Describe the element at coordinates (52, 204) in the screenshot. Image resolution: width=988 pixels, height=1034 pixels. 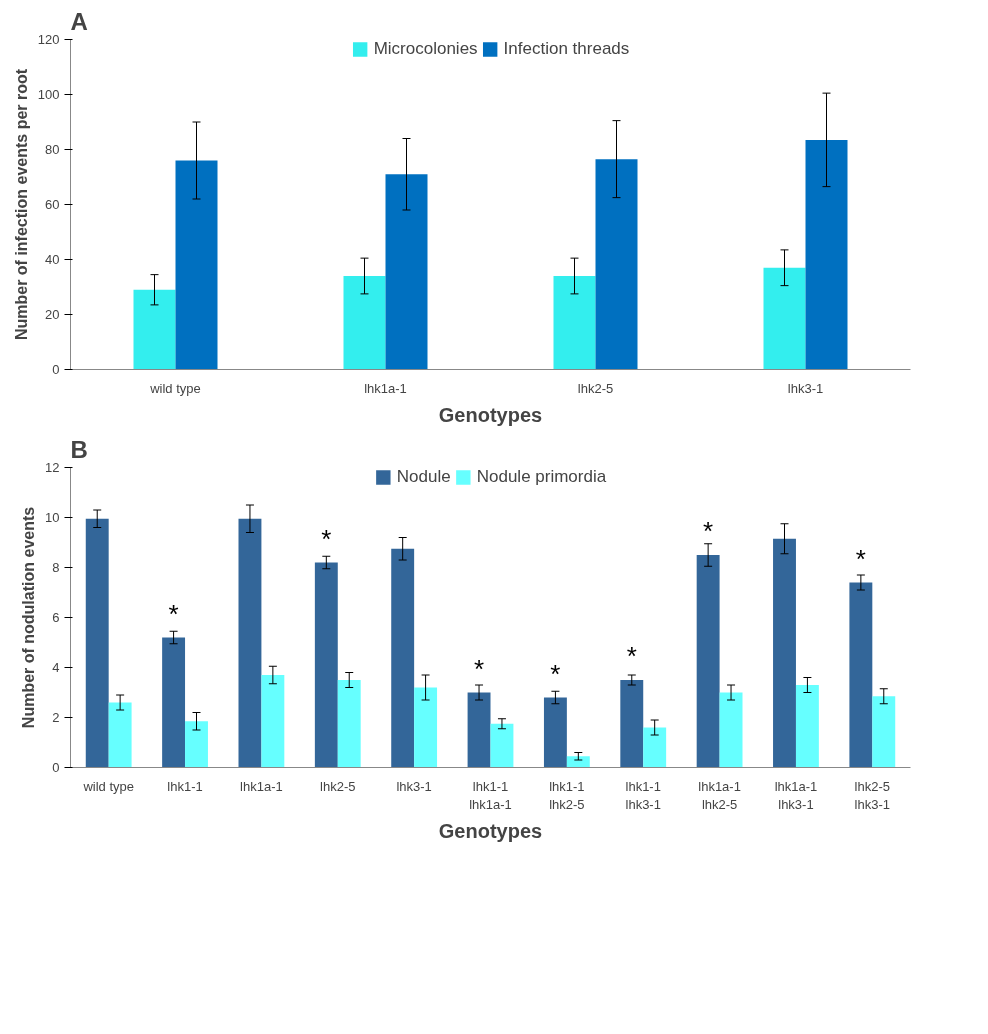
I see `y-tick-label: 60` at that location.